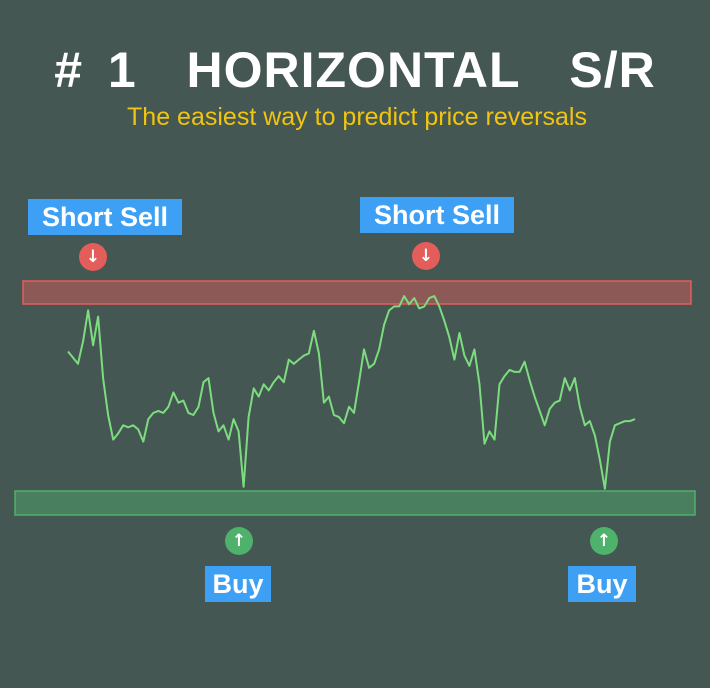 The width and height of the screenshot is (710, 688). Describe the element at coordinates (355, 503) in the screenshot. I see `support-zone` at that location.